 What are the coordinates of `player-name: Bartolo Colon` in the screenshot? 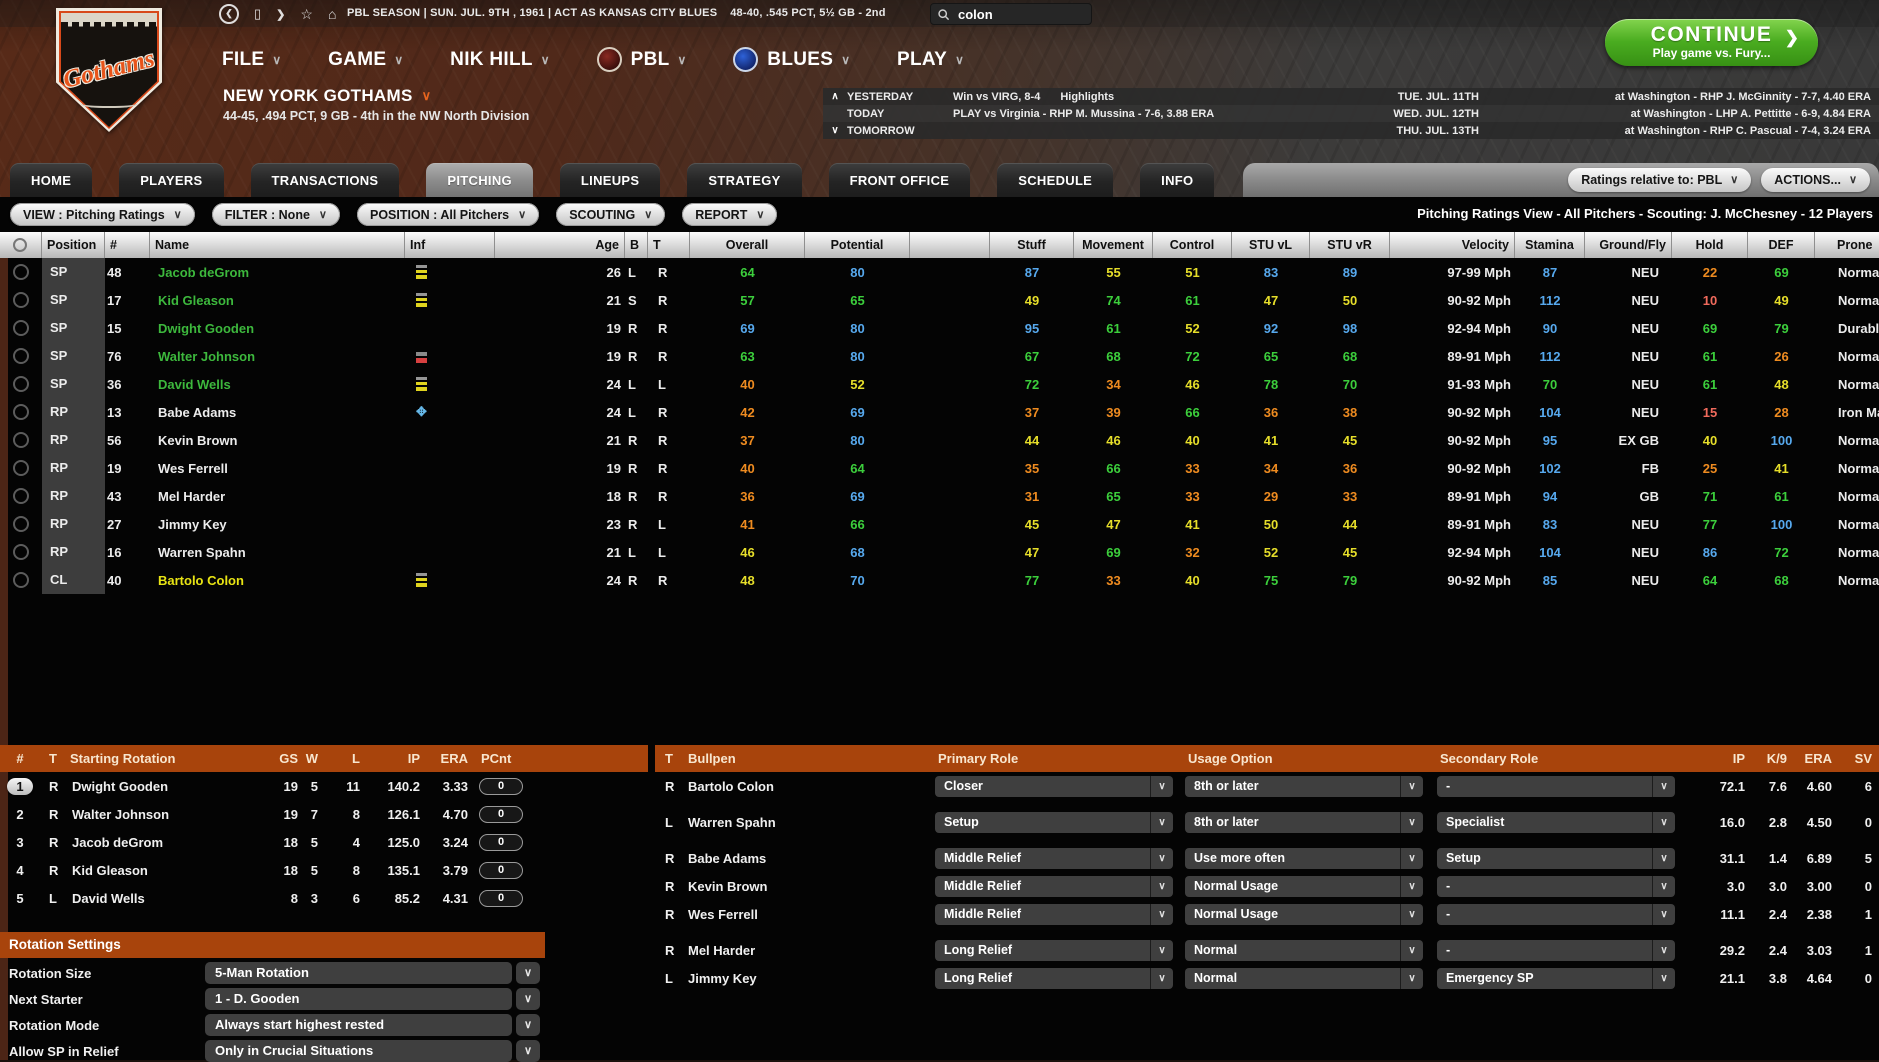 It's located at (731, 786).